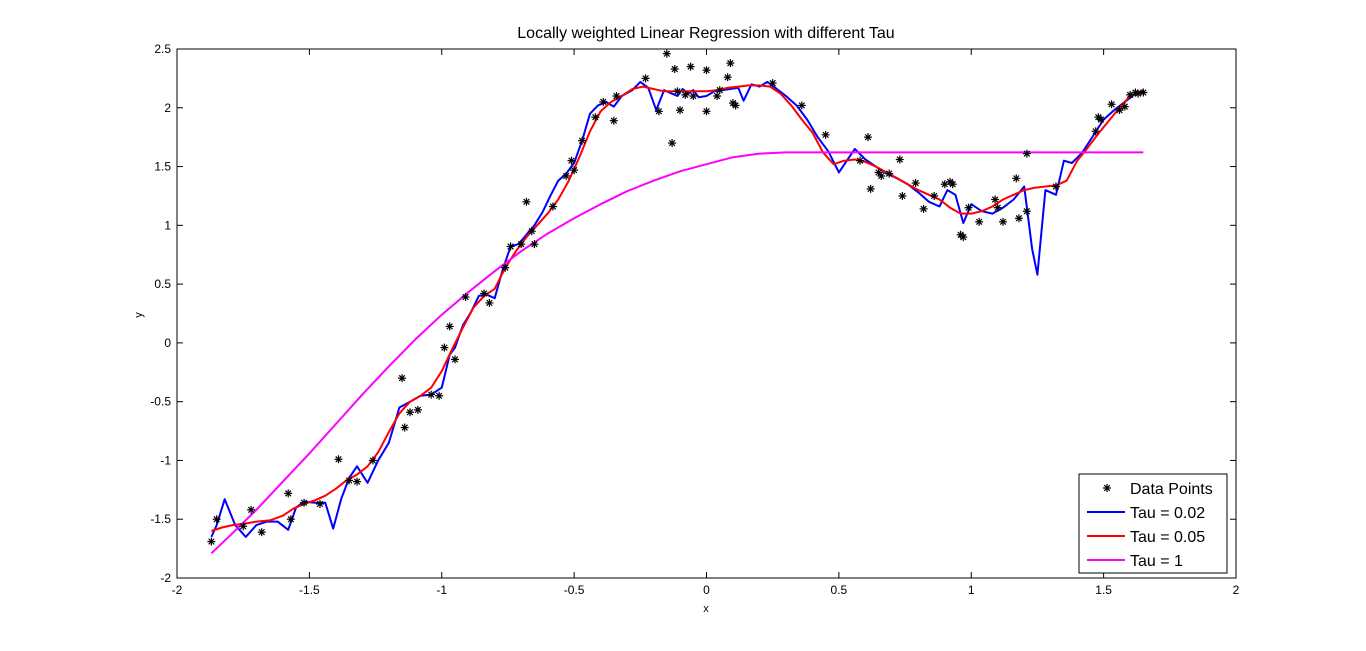  Describe the element at coordinates (177, 590) in the screenshot. I see `x-tick-label: -2` at that location.